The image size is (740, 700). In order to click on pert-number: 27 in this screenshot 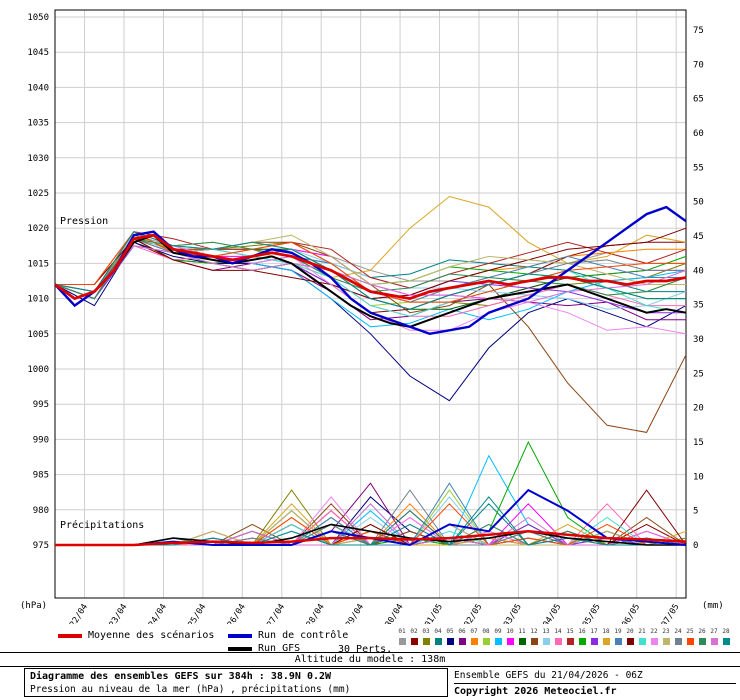, I will do `click(714, 631)`.